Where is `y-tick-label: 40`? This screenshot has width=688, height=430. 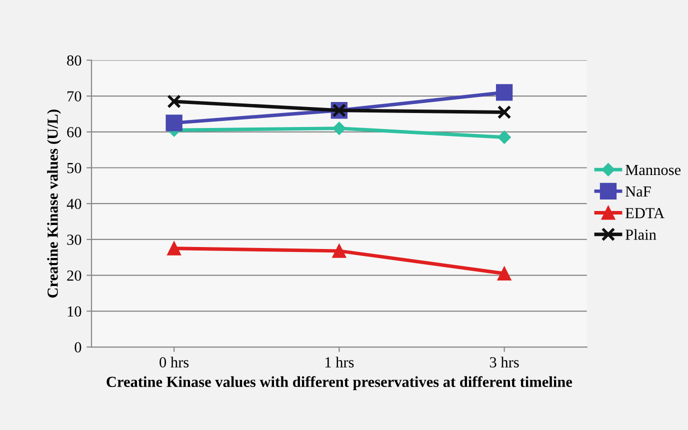
y-tick-label: 40 is located at coordinates (74, 204).